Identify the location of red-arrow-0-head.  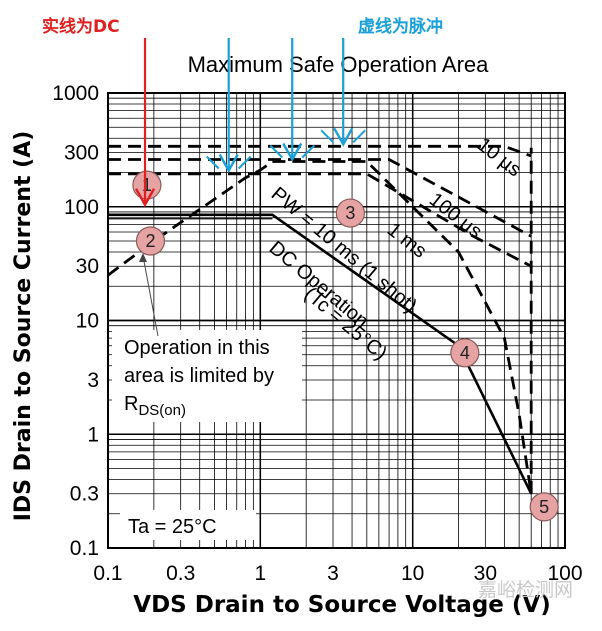
(145, 198).